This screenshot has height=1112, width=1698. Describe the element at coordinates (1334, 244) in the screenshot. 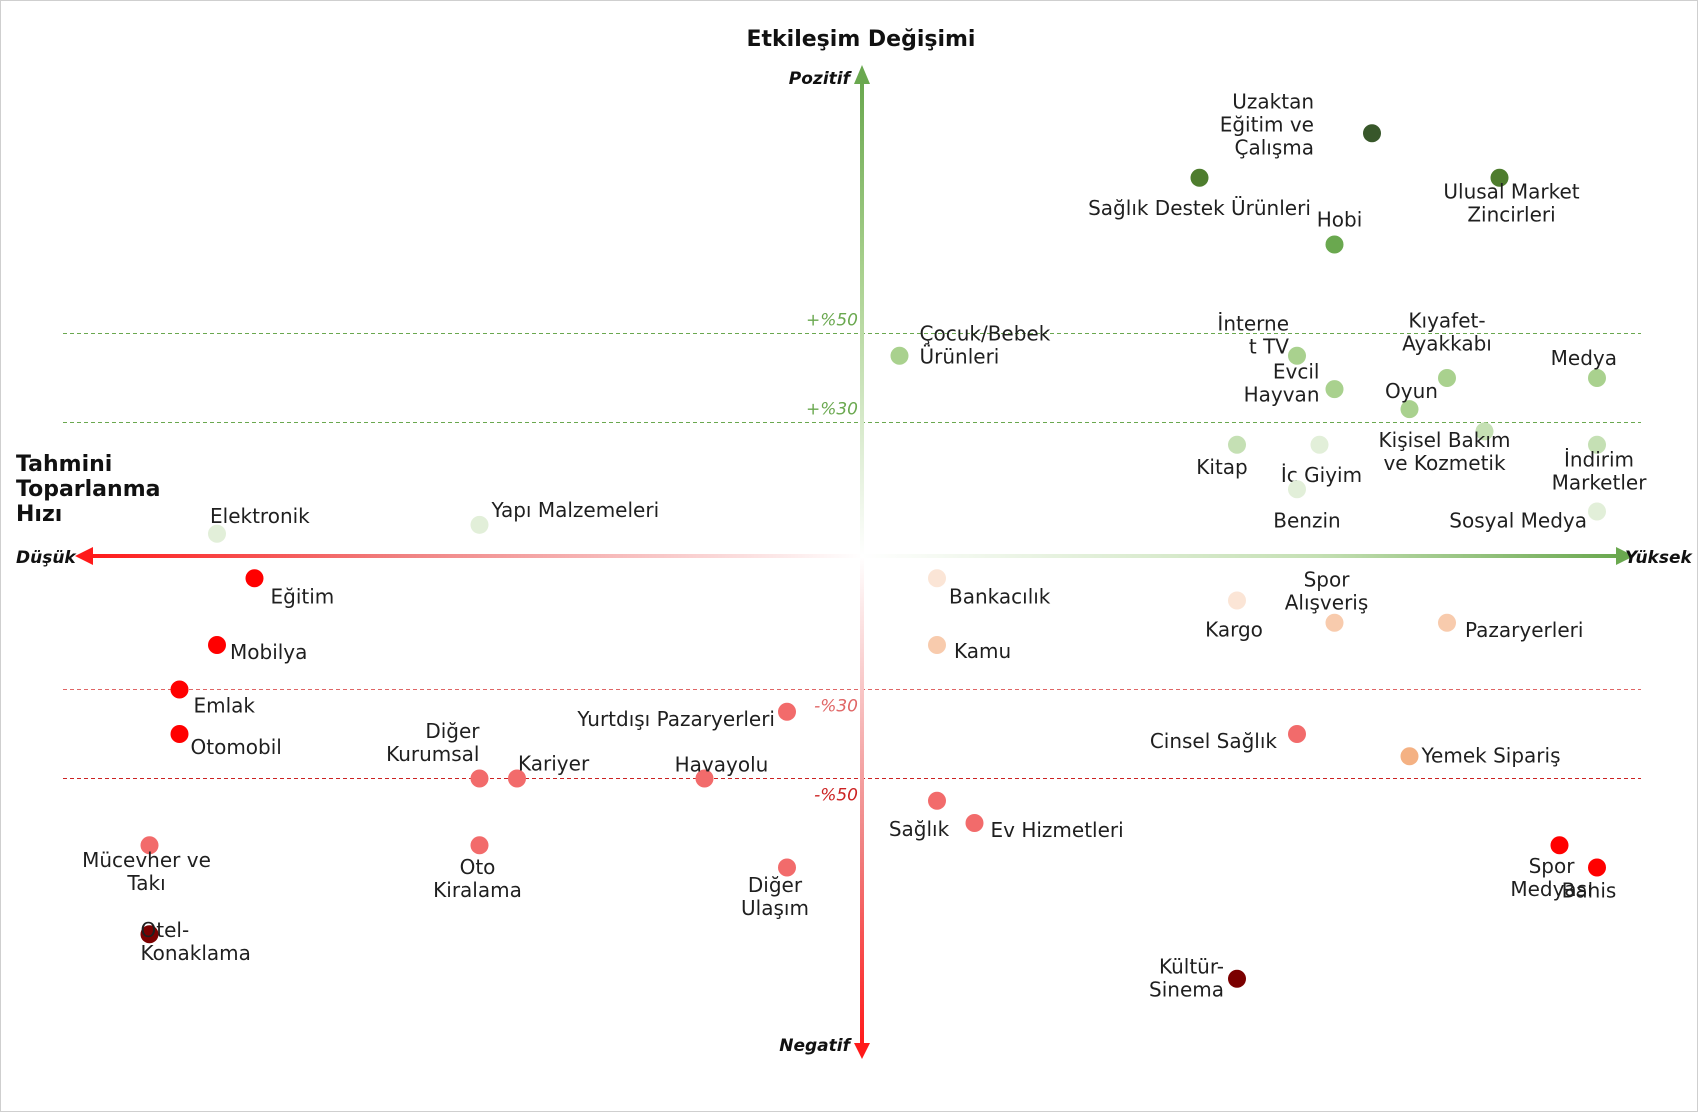

I see `point-hobi` at that location.